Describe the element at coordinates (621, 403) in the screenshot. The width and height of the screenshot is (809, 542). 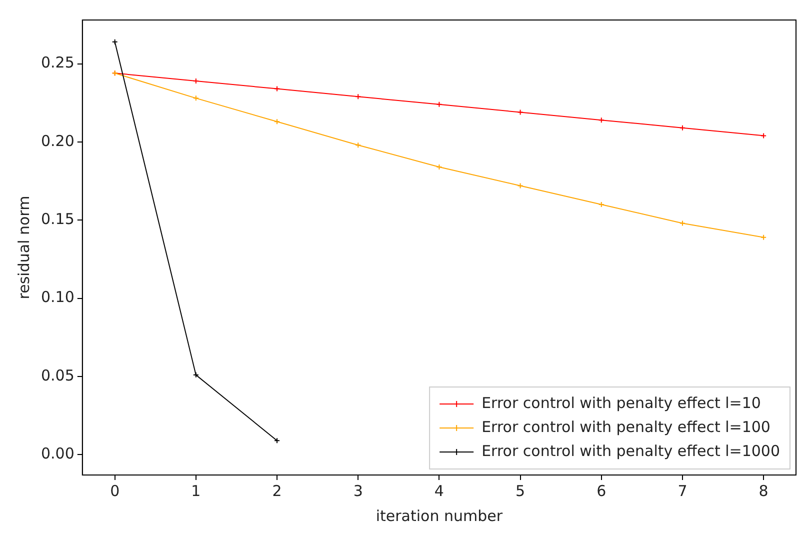
I see `legend-label: Error control with penalty effect l=10` at that location.